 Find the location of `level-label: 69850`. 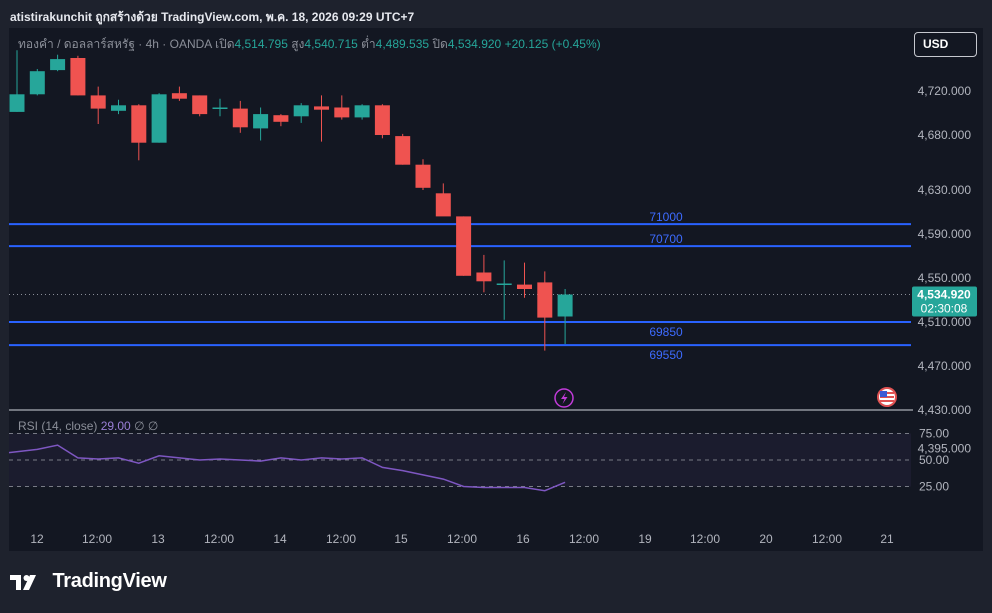

level-label: 69850 is located at coordinates (666, 332).